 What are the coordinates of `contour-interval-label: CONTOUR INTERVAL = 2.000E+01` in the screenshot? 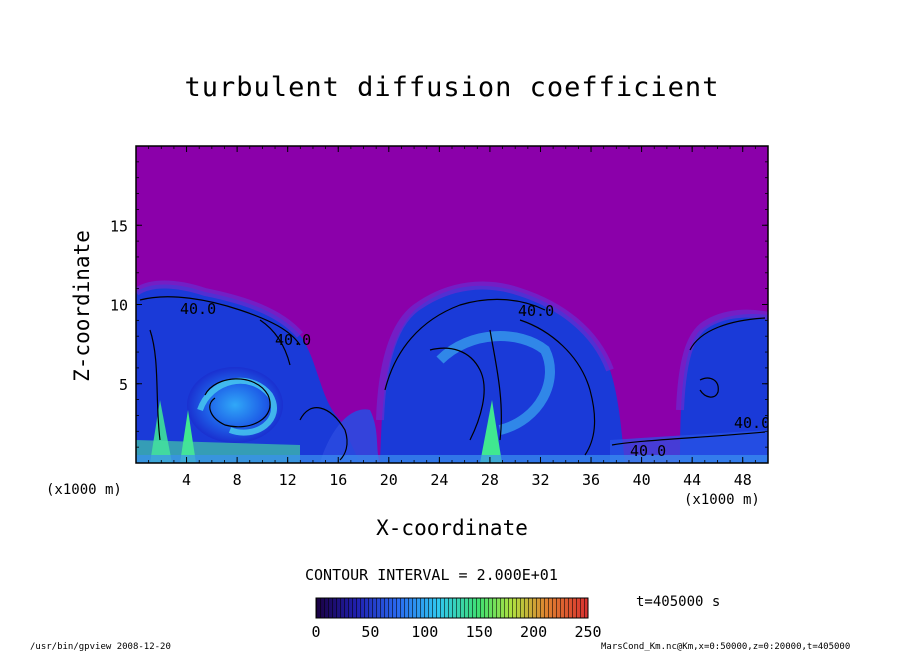 It's located at (431, 575).